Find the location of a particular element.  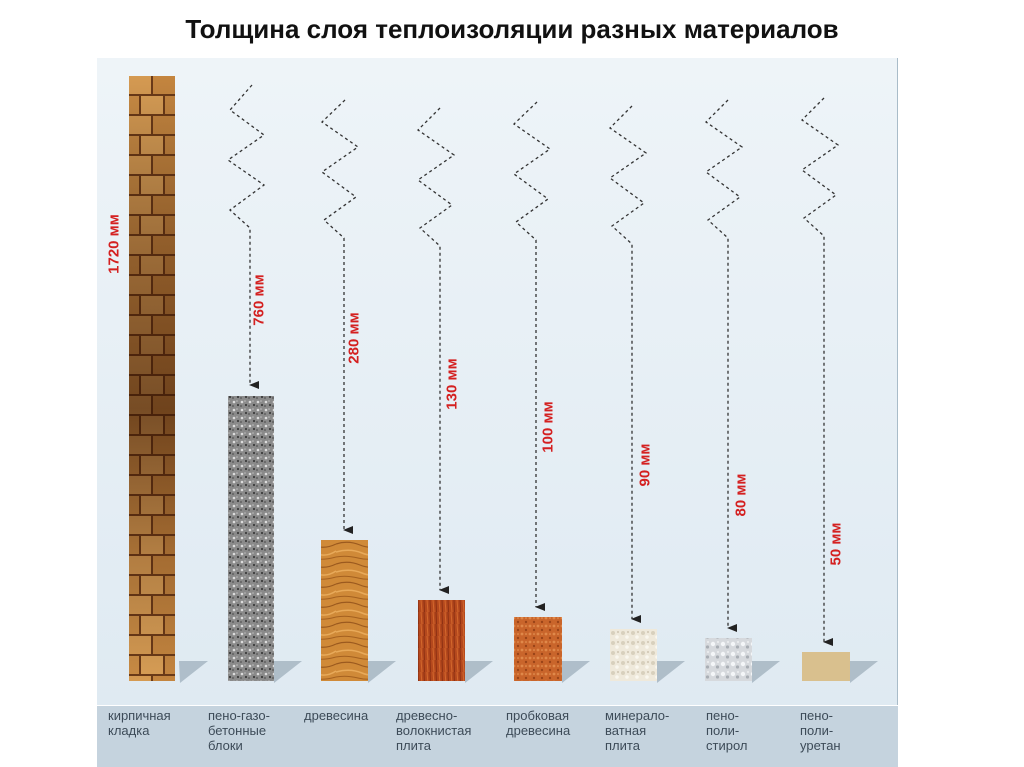

thickness-label-aerated-concrete: 760 мм is located at coordinates (259, 300).